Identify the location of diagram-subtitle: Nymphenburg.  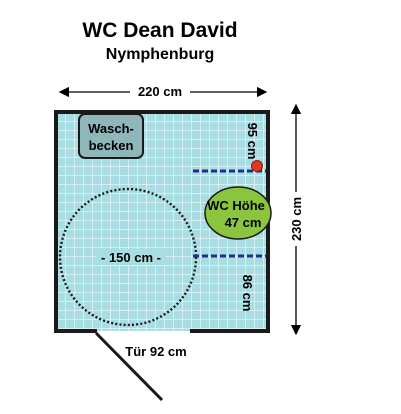
(160, 54).